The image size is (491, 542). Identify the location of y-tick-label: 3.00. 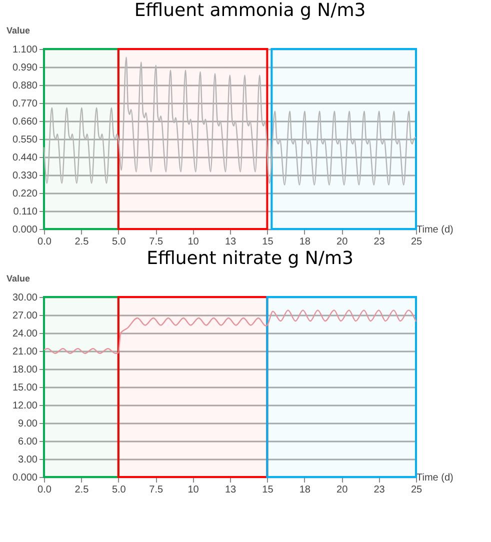
(28, 460).